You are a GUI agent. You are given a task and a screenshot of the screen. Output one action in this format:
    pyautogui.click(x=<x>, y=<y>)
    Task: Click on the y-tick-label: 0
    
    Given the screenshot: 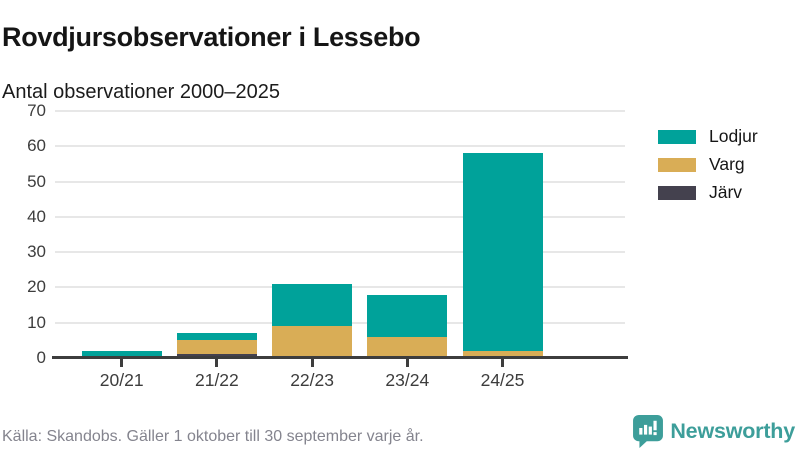 What is the action you would take?
    pyautogui.click(x=41, y=357)
    